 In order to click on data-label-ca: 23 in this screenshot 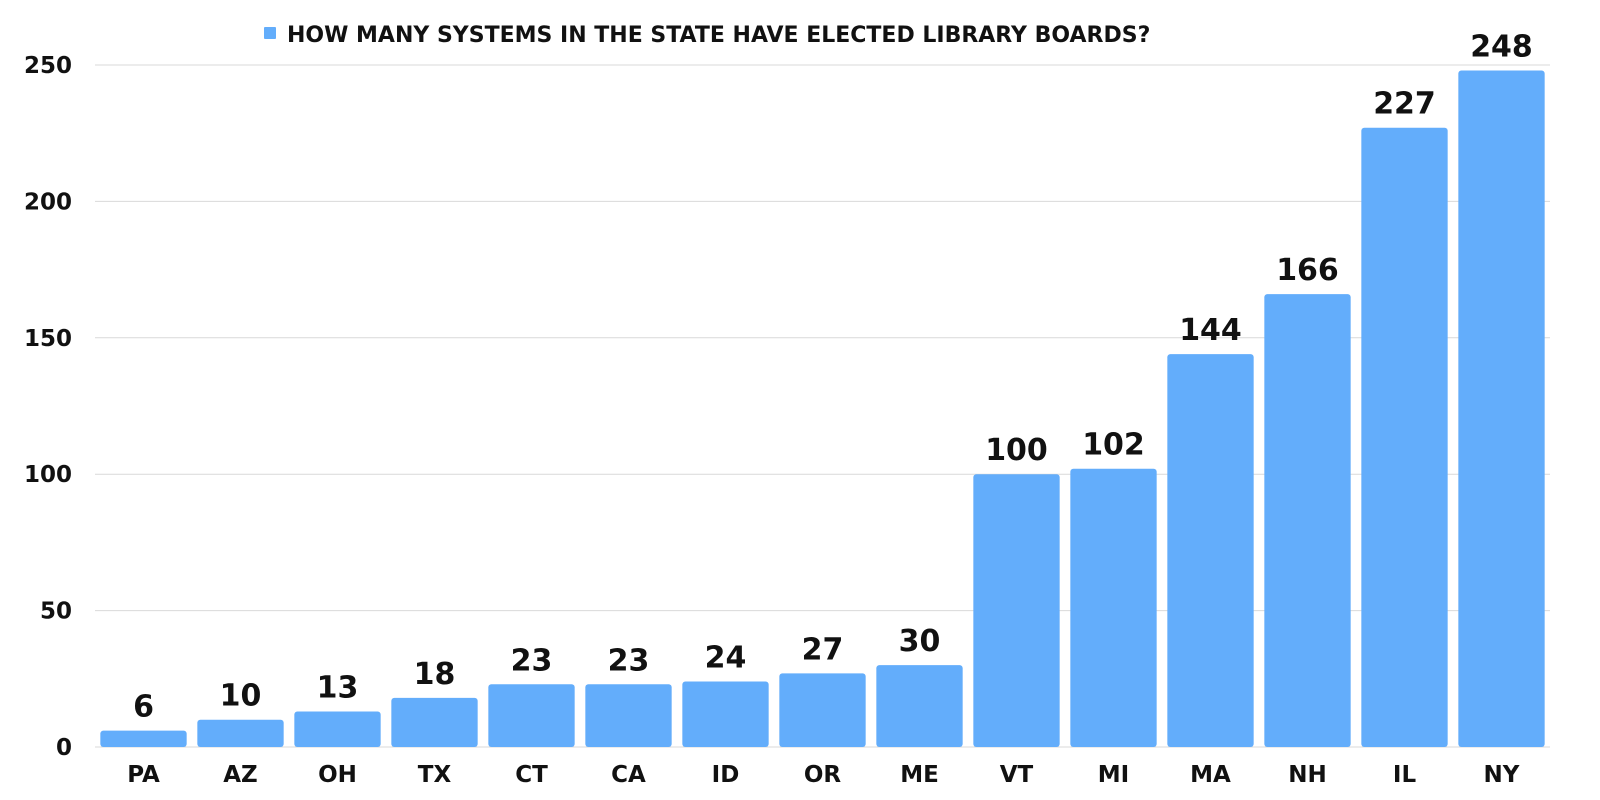, I will do `click(629, 660)`.